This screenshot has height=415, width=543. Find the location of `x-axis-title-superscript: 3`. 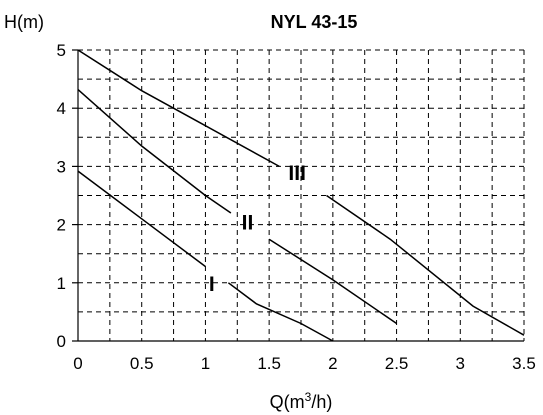

x-axis-title-superscript: 3 is located at coordinates (308, 397).